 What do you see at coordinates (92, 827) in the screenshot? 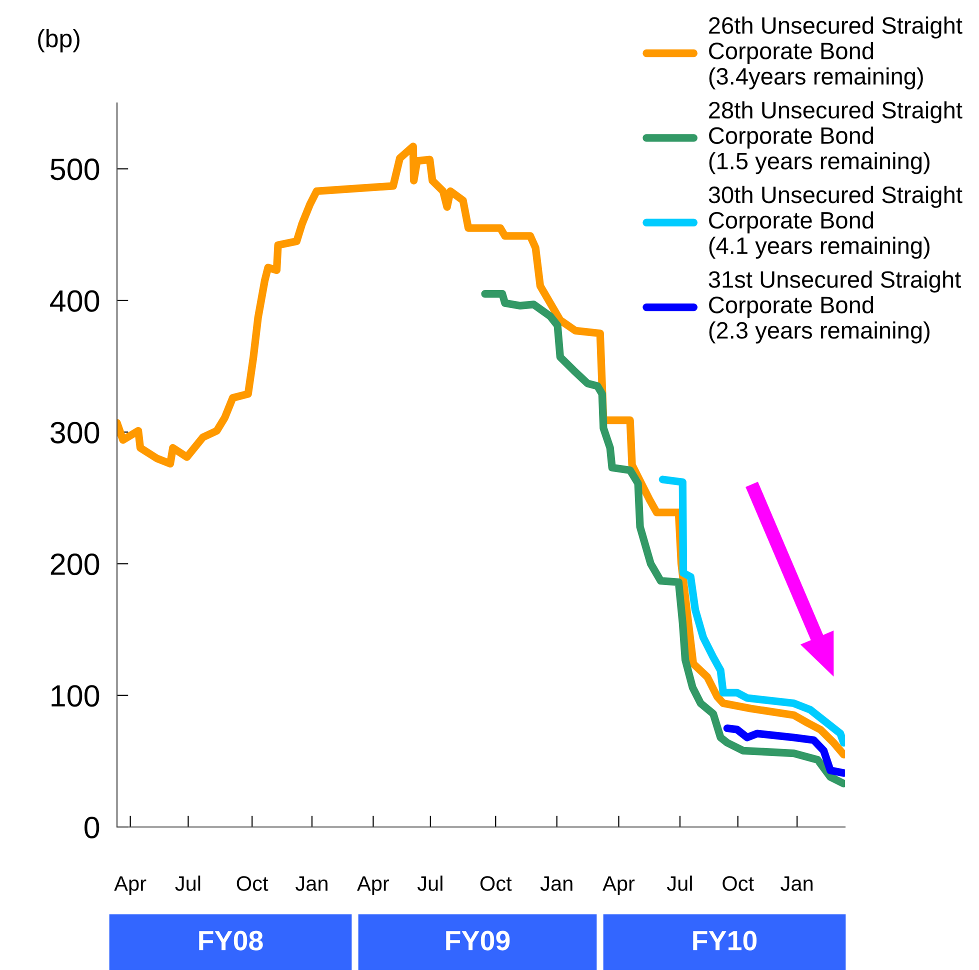
I see `y-tick-label: 0` at bounding box center [92, 827].